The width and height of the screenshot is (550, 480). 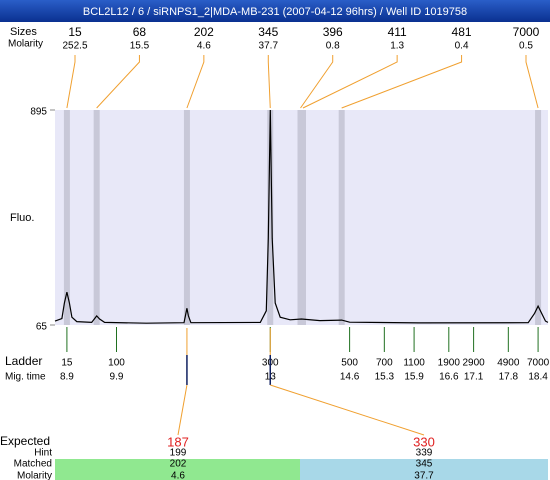 What do you see at coordinates (43, 453) in the screenshot?
I see `hint-label: Hint` at bounding box center [43, 453].